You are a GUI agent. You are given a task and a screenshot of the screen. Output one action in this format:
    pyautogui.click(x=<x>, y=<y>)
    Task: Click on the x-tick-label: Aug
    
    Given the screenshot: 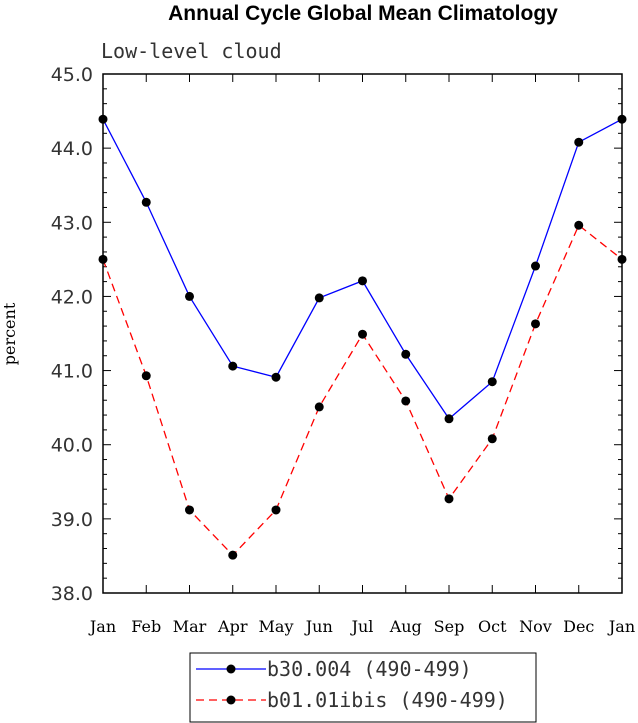 What is the action you would take?
    pyautogui.click(x=405, y=626)
    